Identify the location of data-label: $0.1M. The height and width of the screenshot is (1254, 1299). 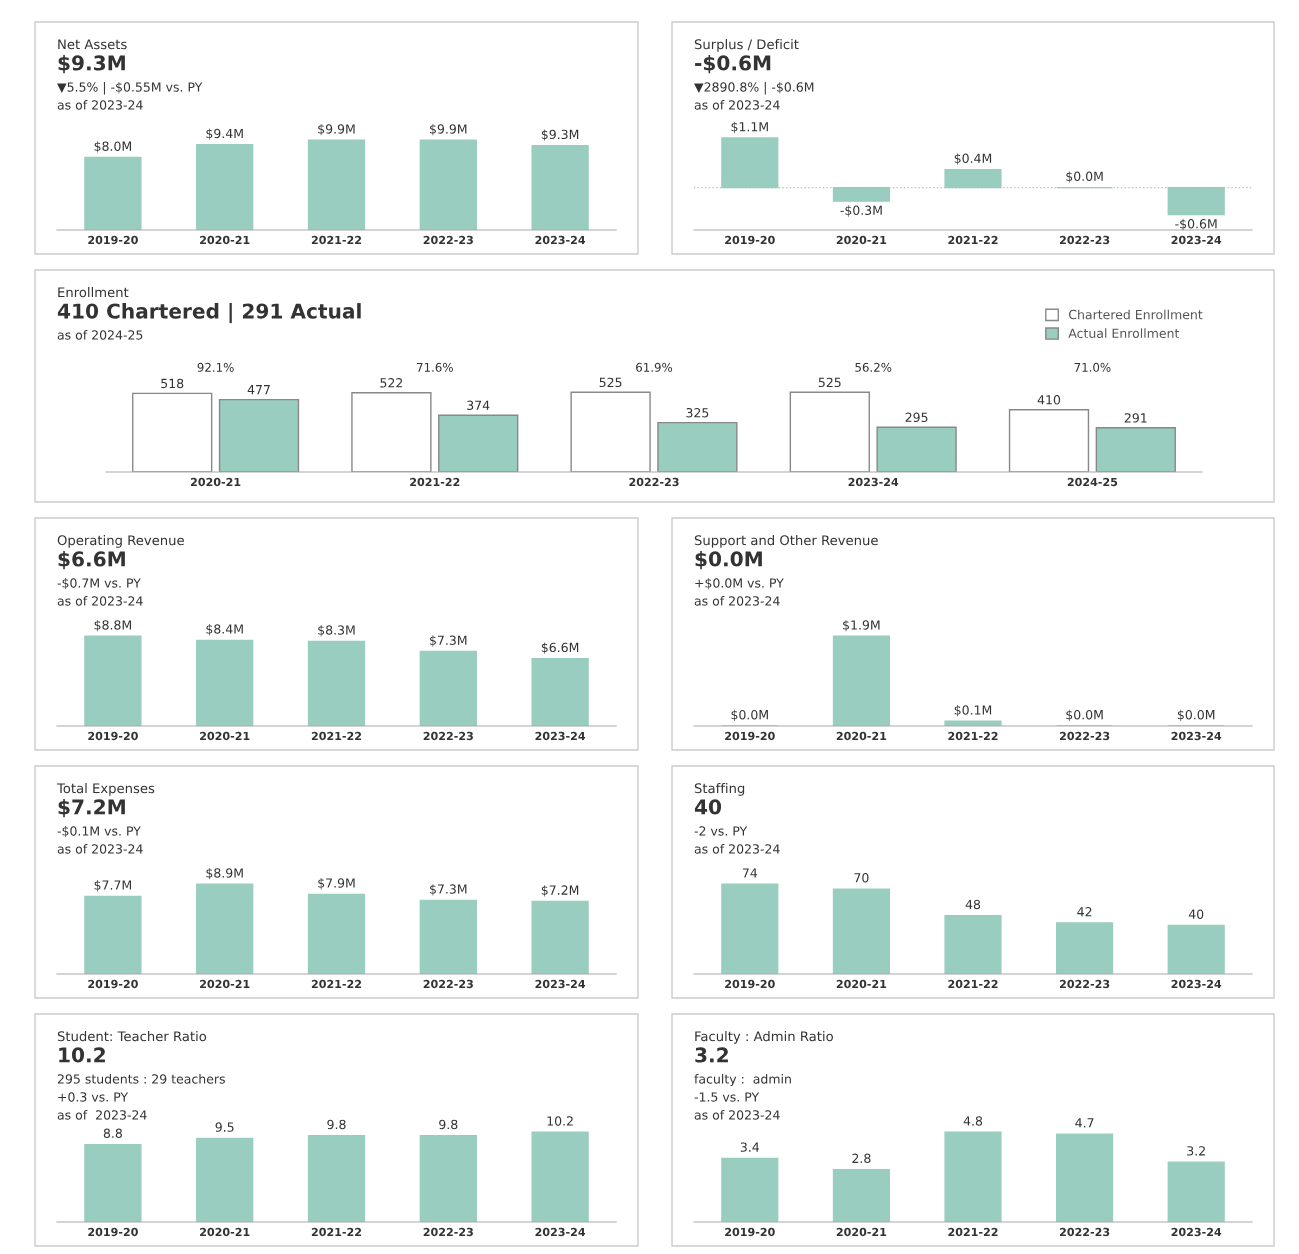
(973, 711).